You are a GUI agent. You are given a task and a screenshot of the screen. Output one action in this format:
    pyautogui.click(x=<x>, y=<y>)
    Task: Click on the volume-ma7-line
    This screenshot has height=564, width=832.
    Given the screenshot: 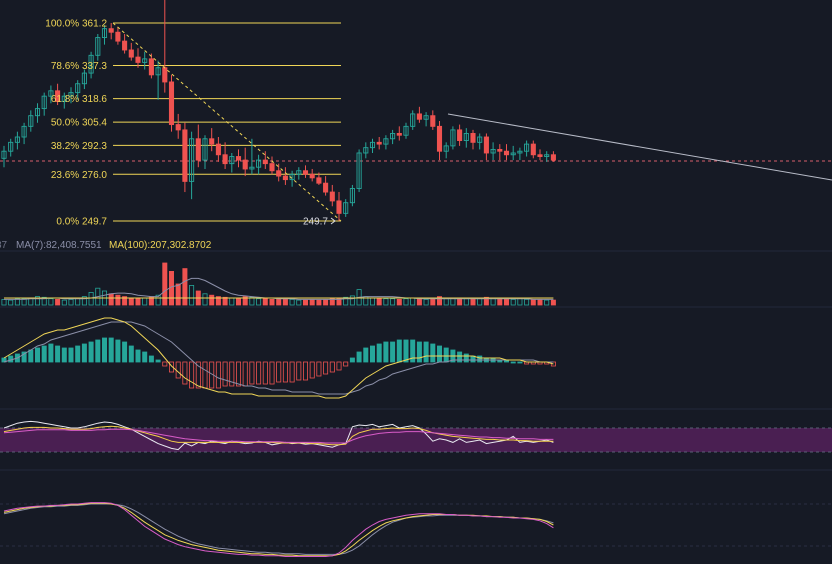 What is the action you would take?
    pyautogui.click(x=279, y=288)
    